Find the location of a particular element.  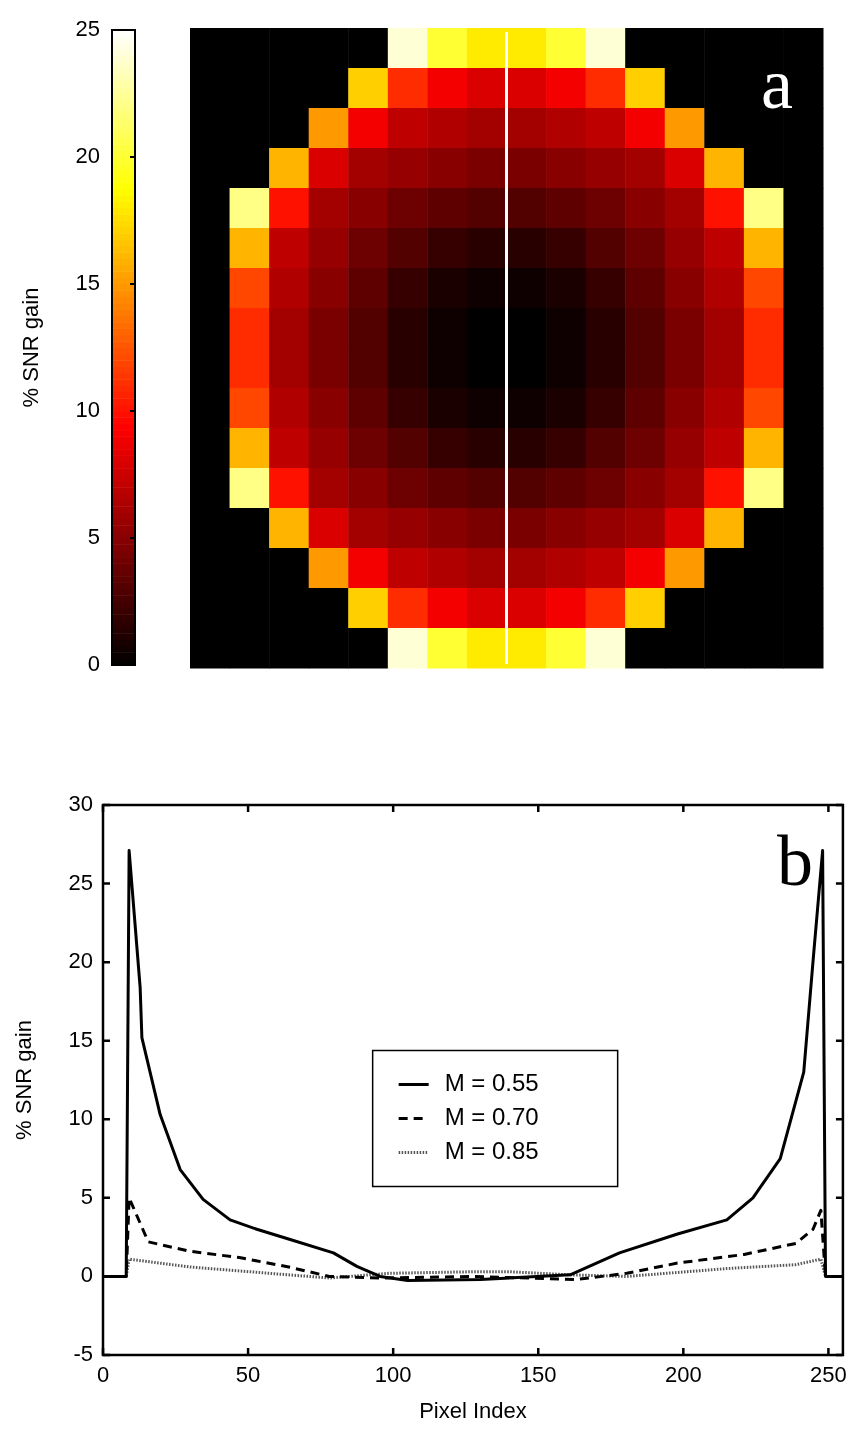

y-tick-label: 10 is located at coordinates (80, 1118).